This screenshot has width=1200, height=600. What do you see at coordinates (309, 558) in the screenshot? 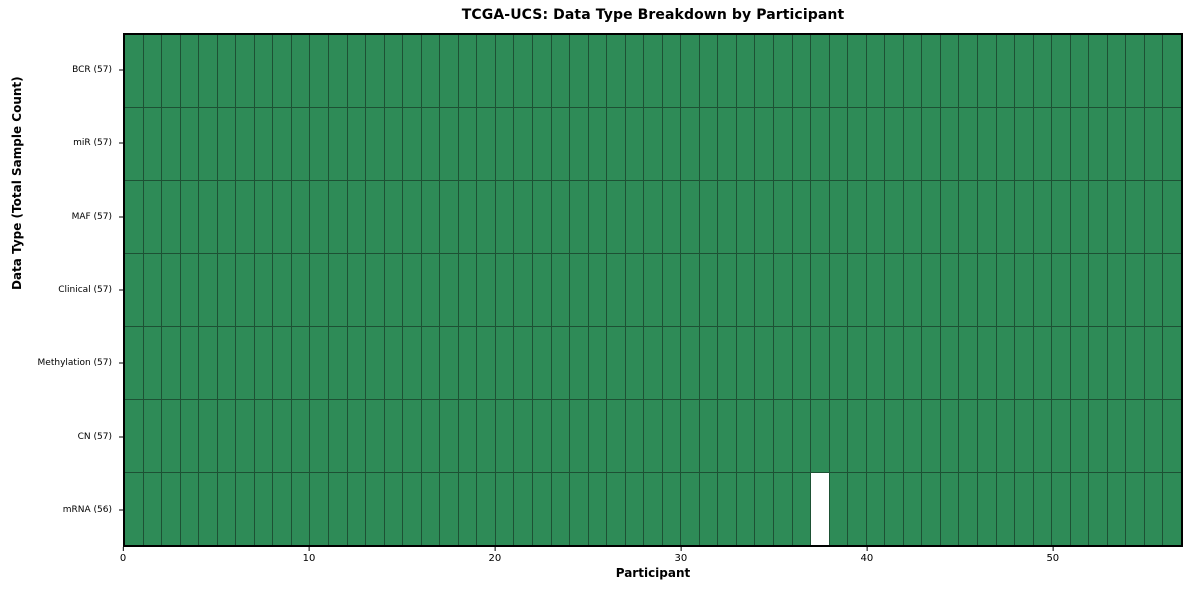
I see `x-tick-label: 10` at bounding box center [309, 558].